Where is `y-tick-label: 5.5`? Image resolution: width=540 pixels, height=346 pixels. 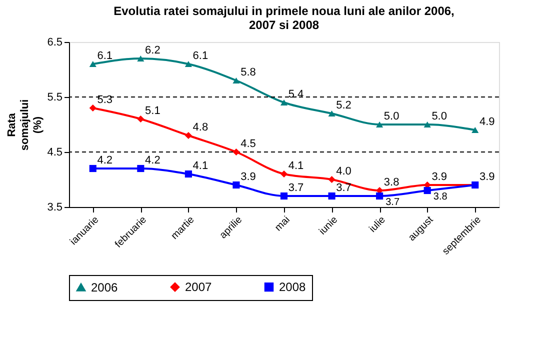
y-tick-label: 5.5 is located at coordinates (54, 98).